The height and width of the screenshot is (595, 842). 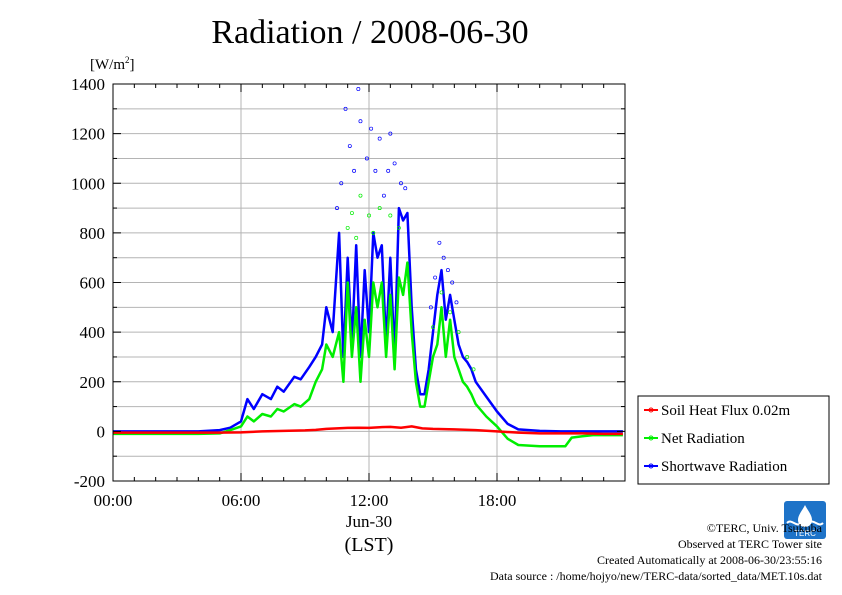 I want to click on legend-label-0: Soil Heat Flux 0.02m, so click(x=726, y=411).